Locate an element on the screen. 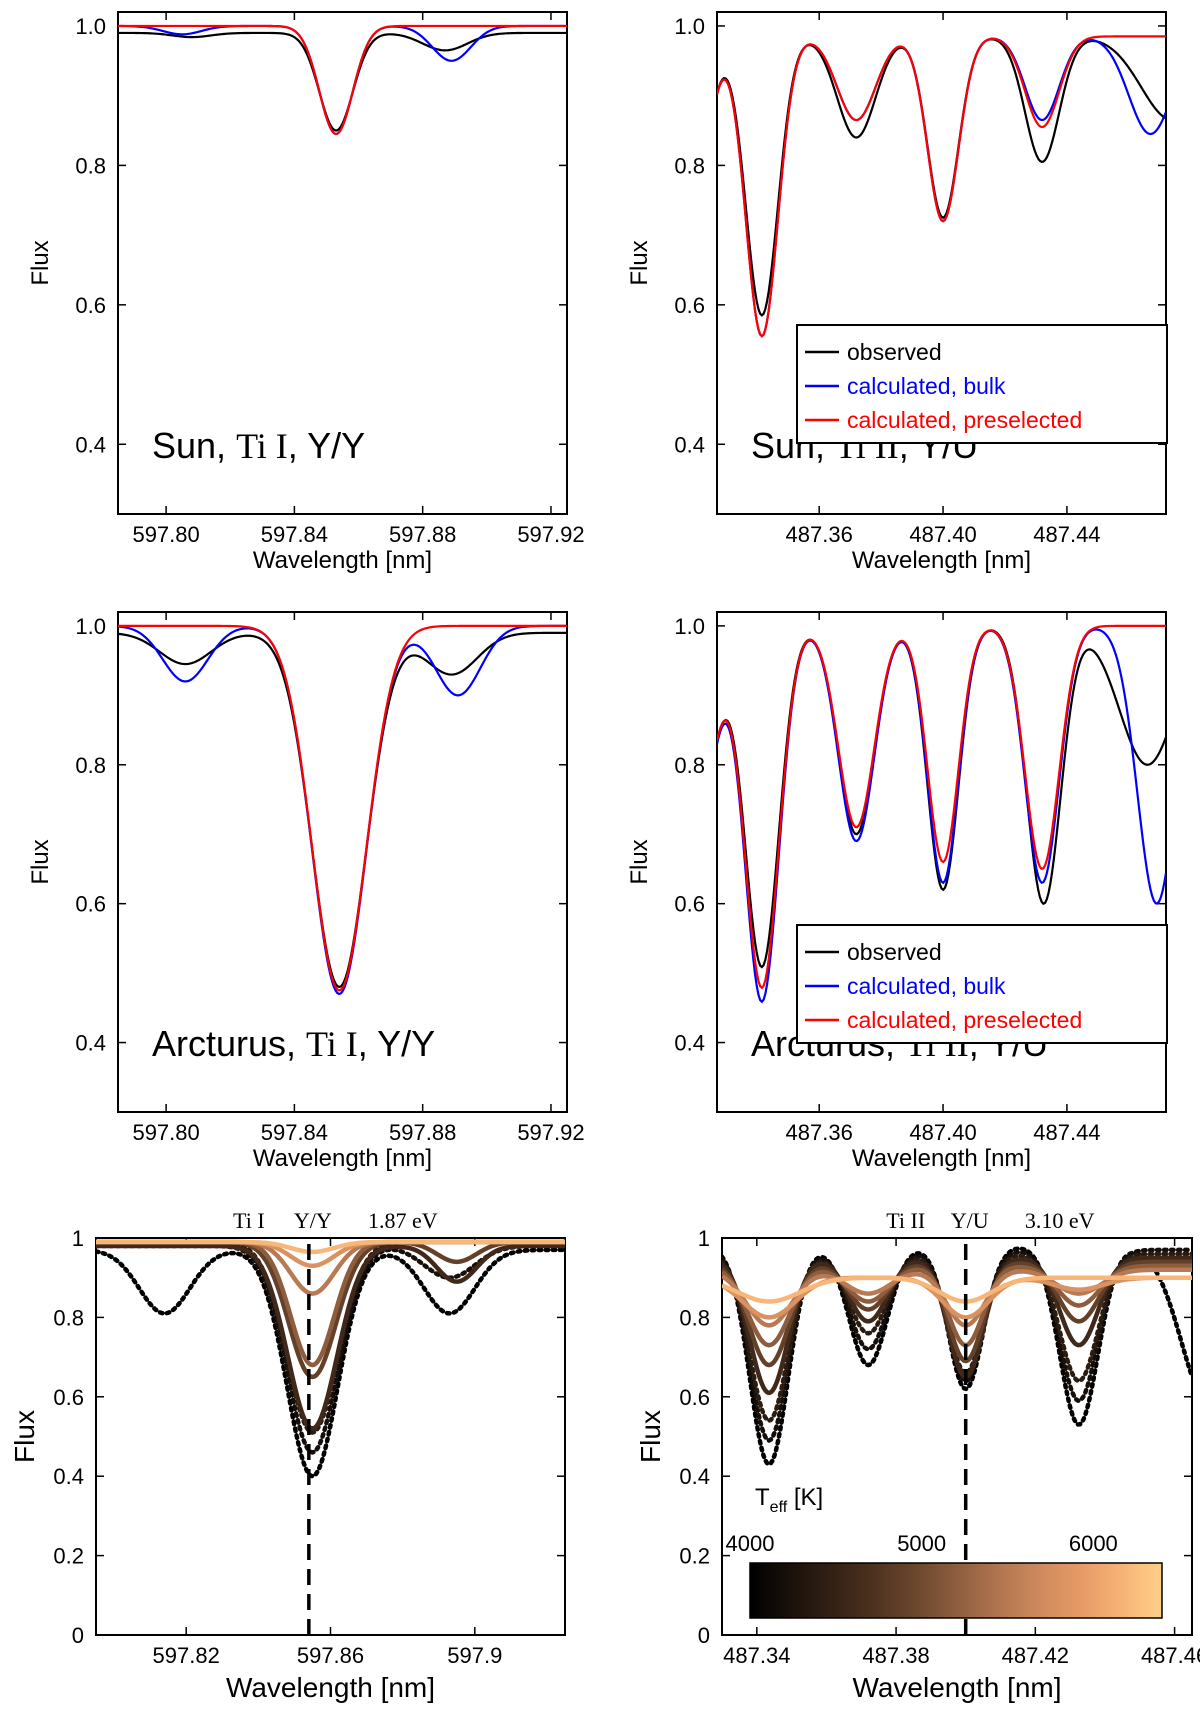 The height and width of the screenshot is (1714, 1200). colorbar-label: Teff [K] is located at coordinates (789, 1500).